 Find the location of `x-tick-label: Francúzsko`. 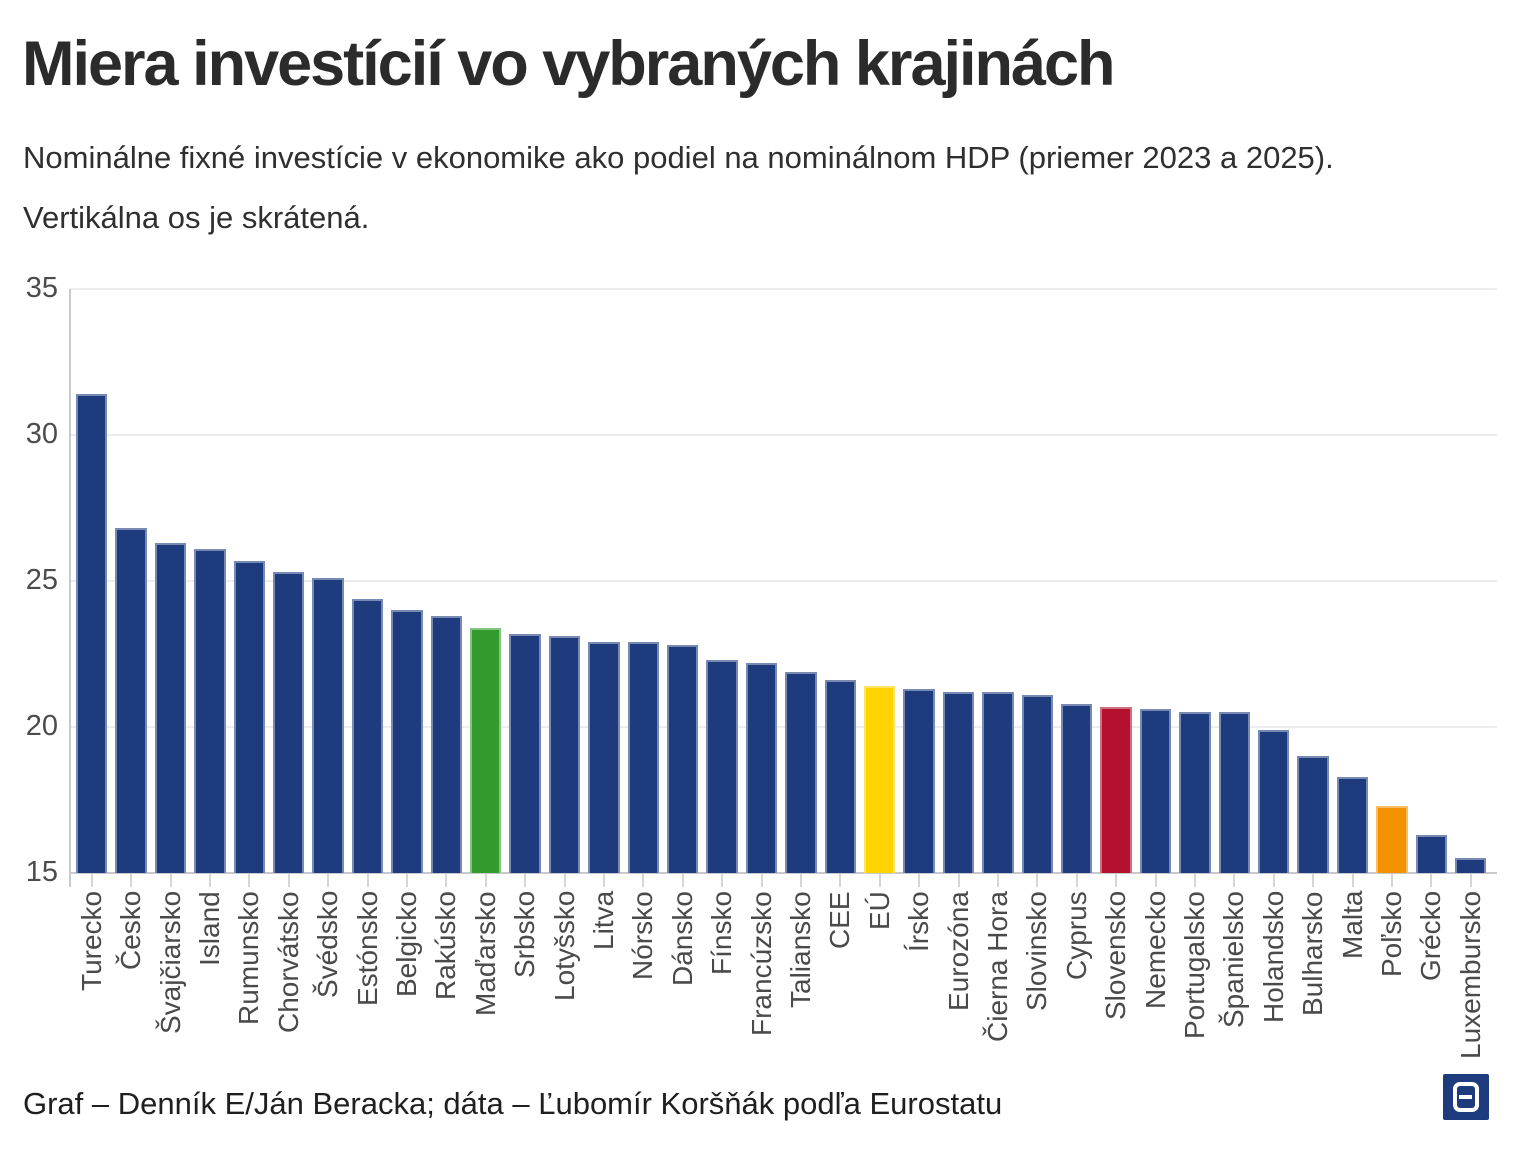

x-tick-label: Francúzsko is located at coordinates (761, 963).